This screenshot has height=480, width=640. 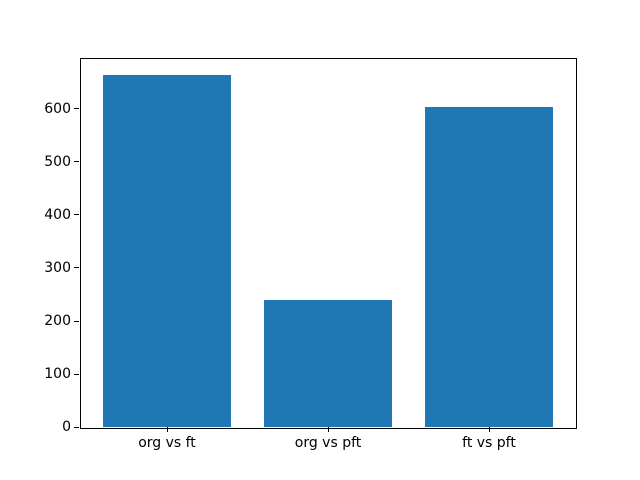 I want to click on bar-org-vs-ft, so click(x=167, y=251).